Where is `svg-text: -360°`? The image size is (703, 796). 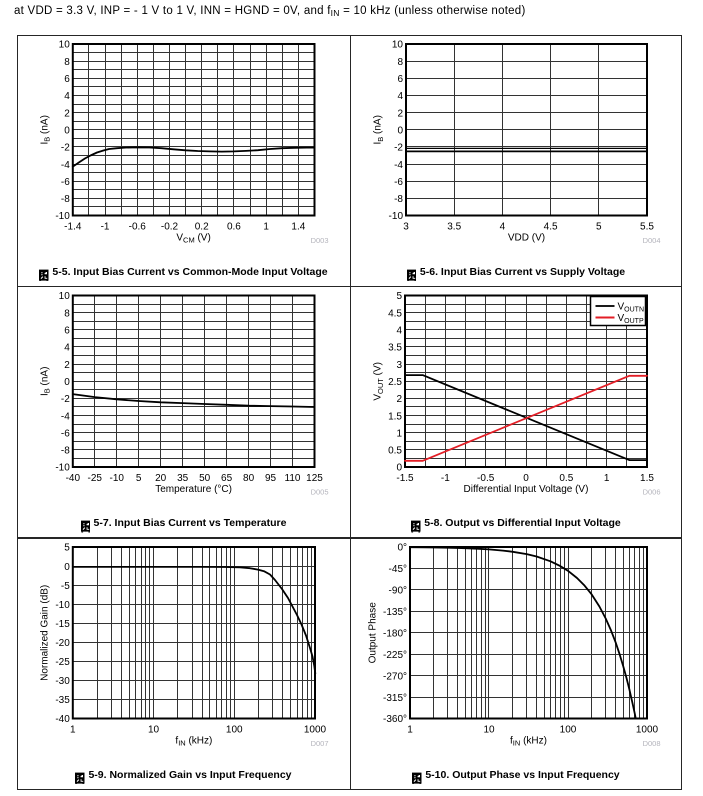 svg-text: -360° is located at coordinates (395, 719).